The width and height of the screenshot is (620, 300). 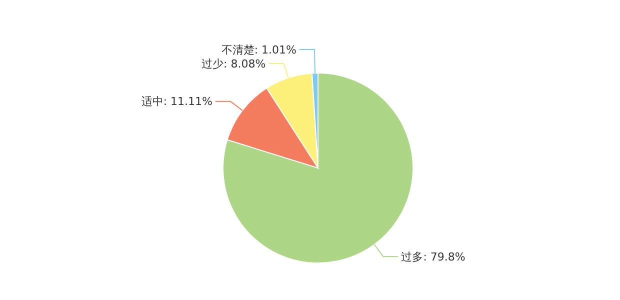 I want to click on slice-label: 适中: 11.11%, so click(x=176, y=101).